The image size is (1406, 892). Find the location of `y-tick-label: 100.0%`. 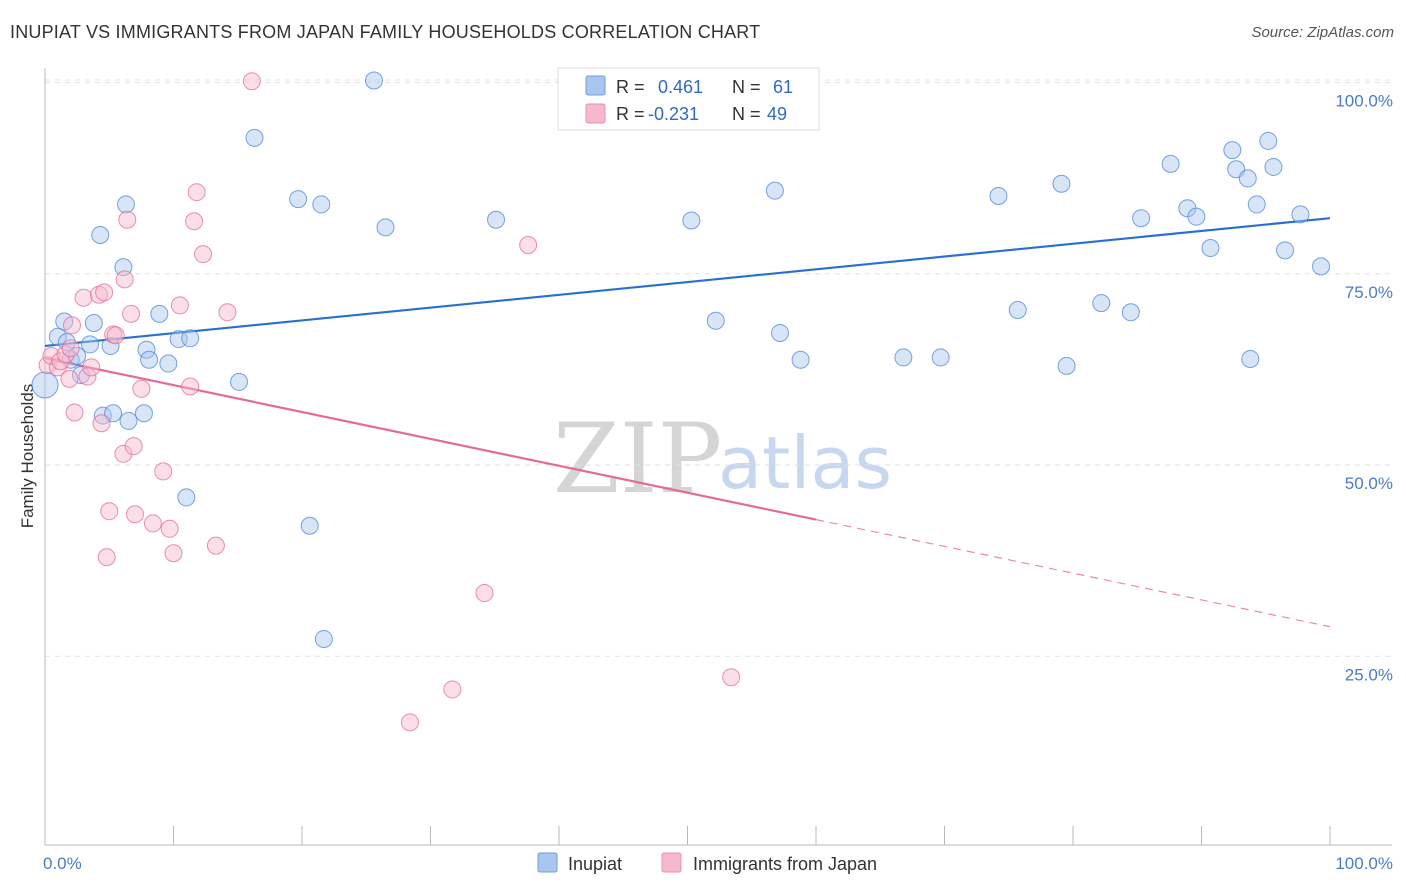

y-tick-label: 100.0% is located at coordinates (1364, 101).